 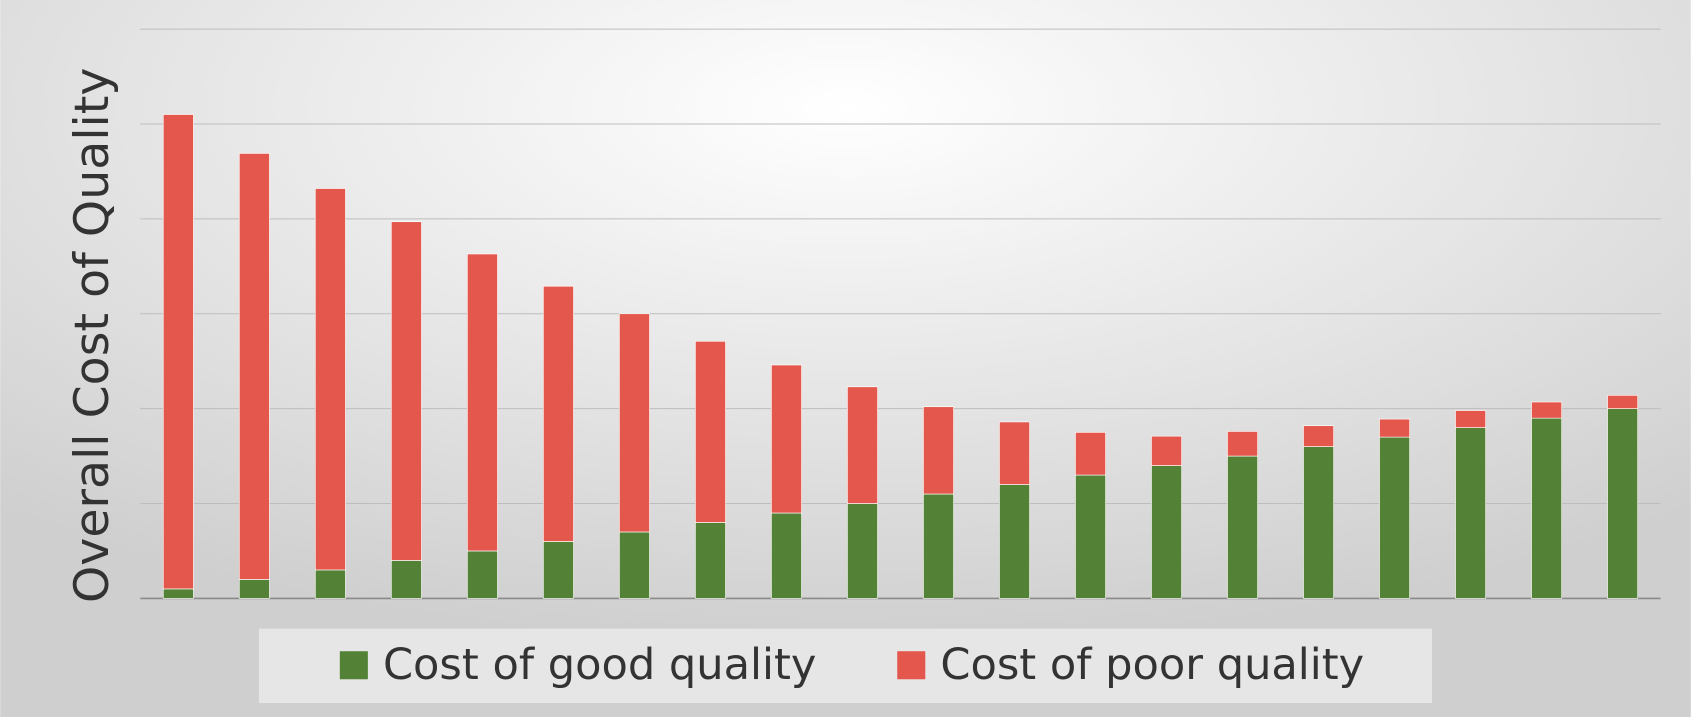 What do you see at coordinates (1152, 665) in the screenshot?
I see `legend-label: Cost of poor quality` at bounding box center [1152, 665].